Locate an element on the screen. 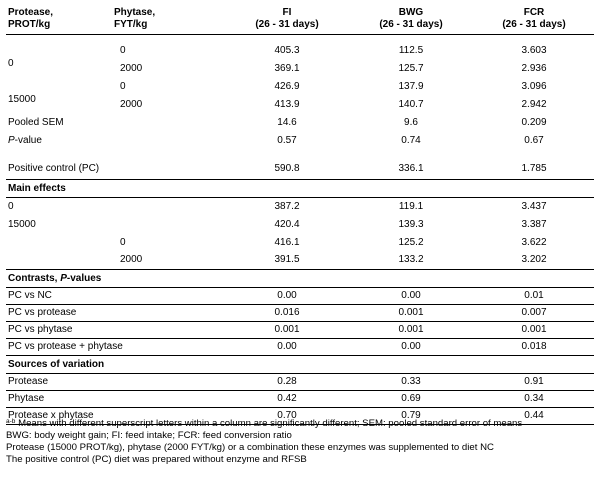 This screenshot has height=491, width=600. pooled-sem-label: Pooled SEM is located at coordinates (36, 122).